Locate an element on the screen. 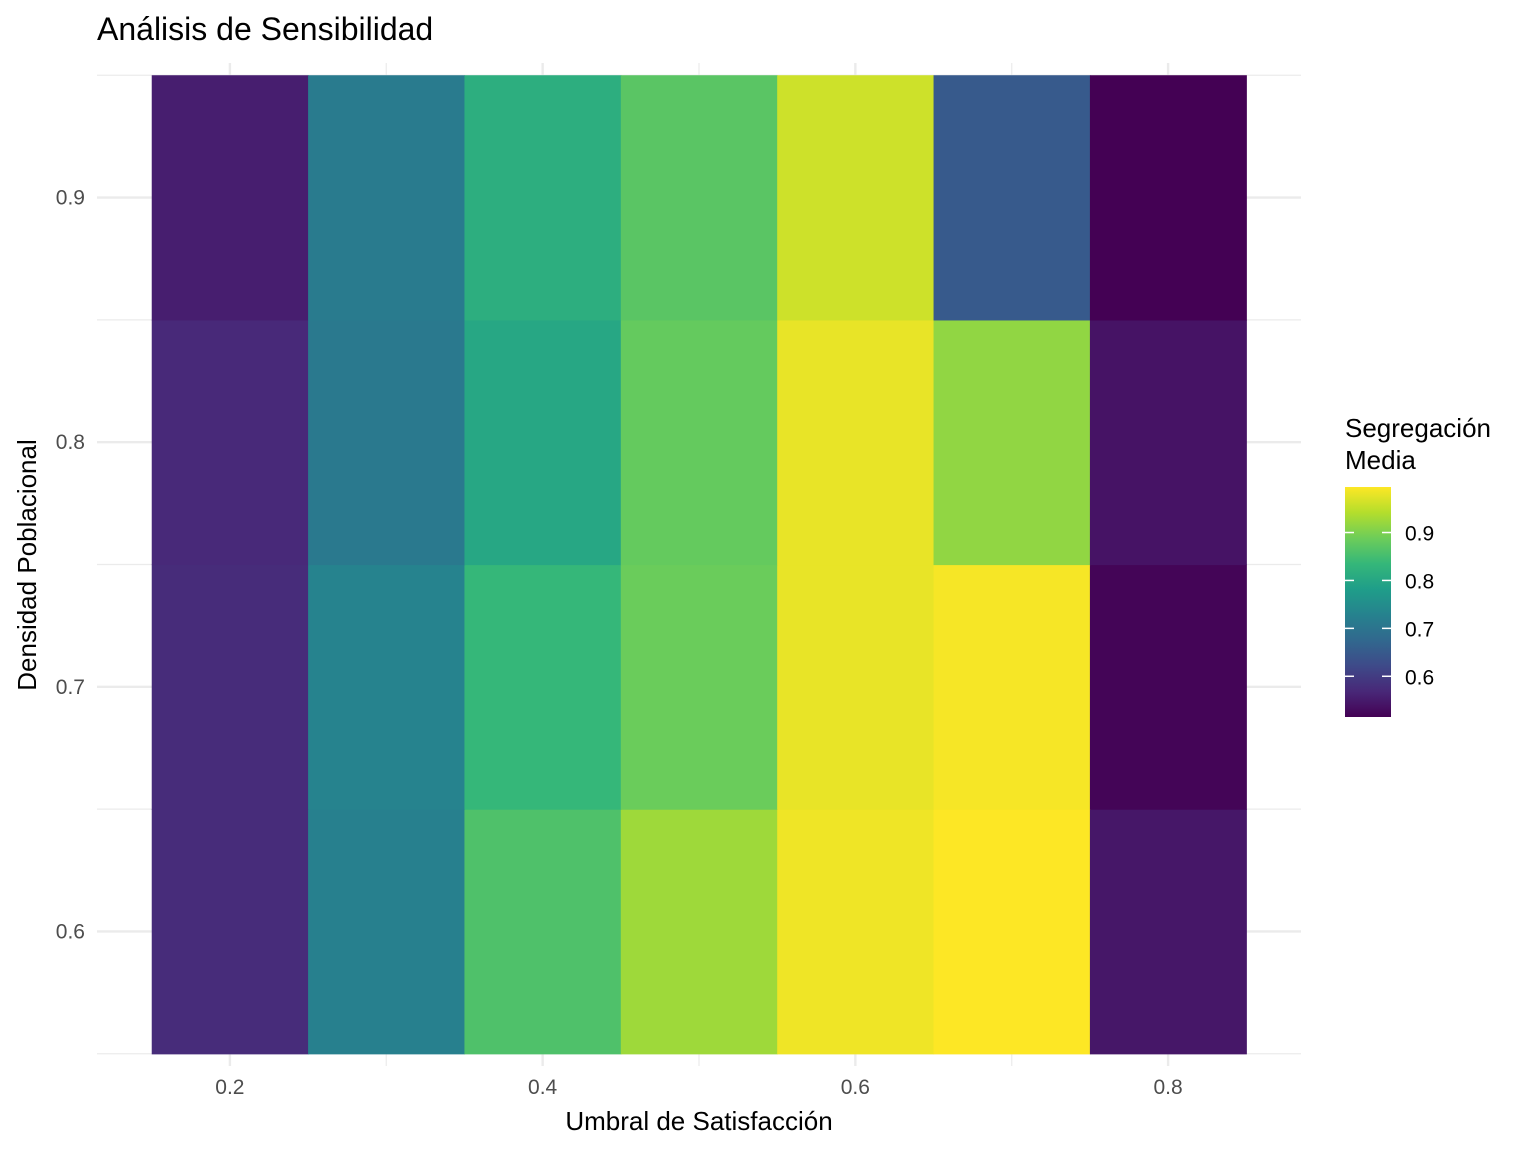  colorbar-tick-label: 0.7 is located at coordinates (1419, 629).